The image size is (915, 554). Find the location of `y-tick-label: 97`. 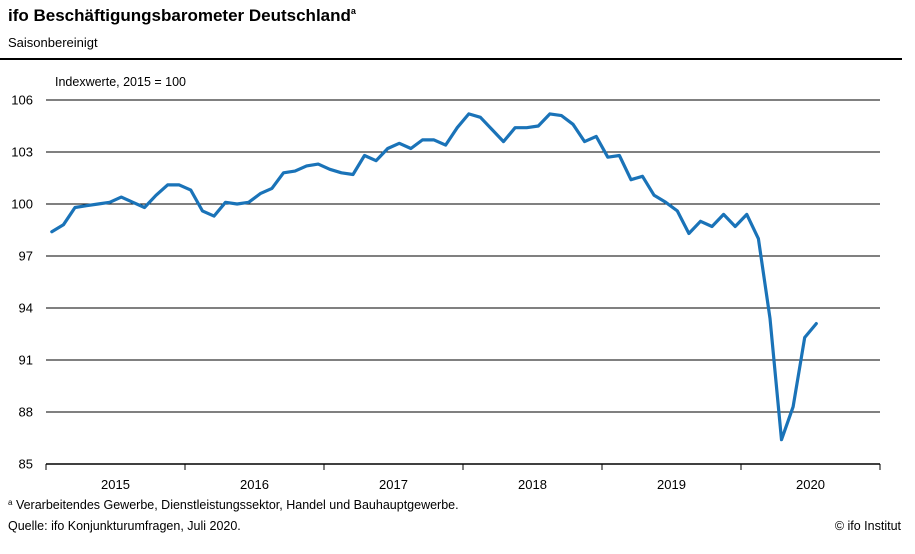

y-tick-label: 97 is located at coordinates (26, 256).